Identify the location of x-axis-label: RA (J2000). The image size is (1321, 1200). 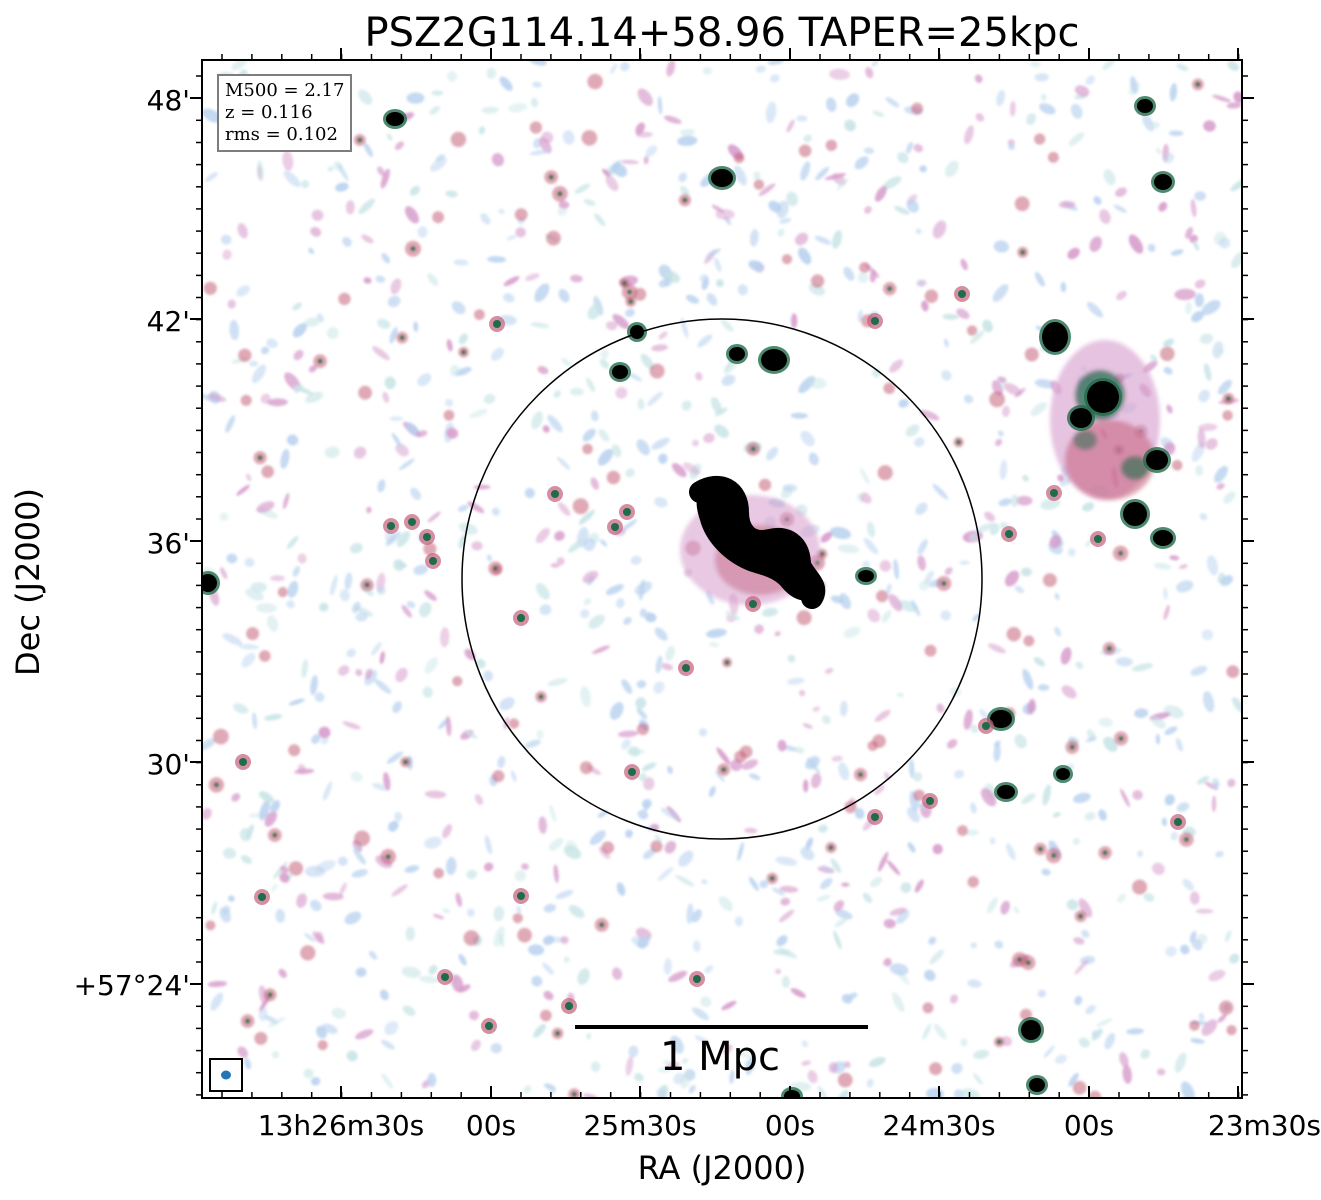
(722, 1168).